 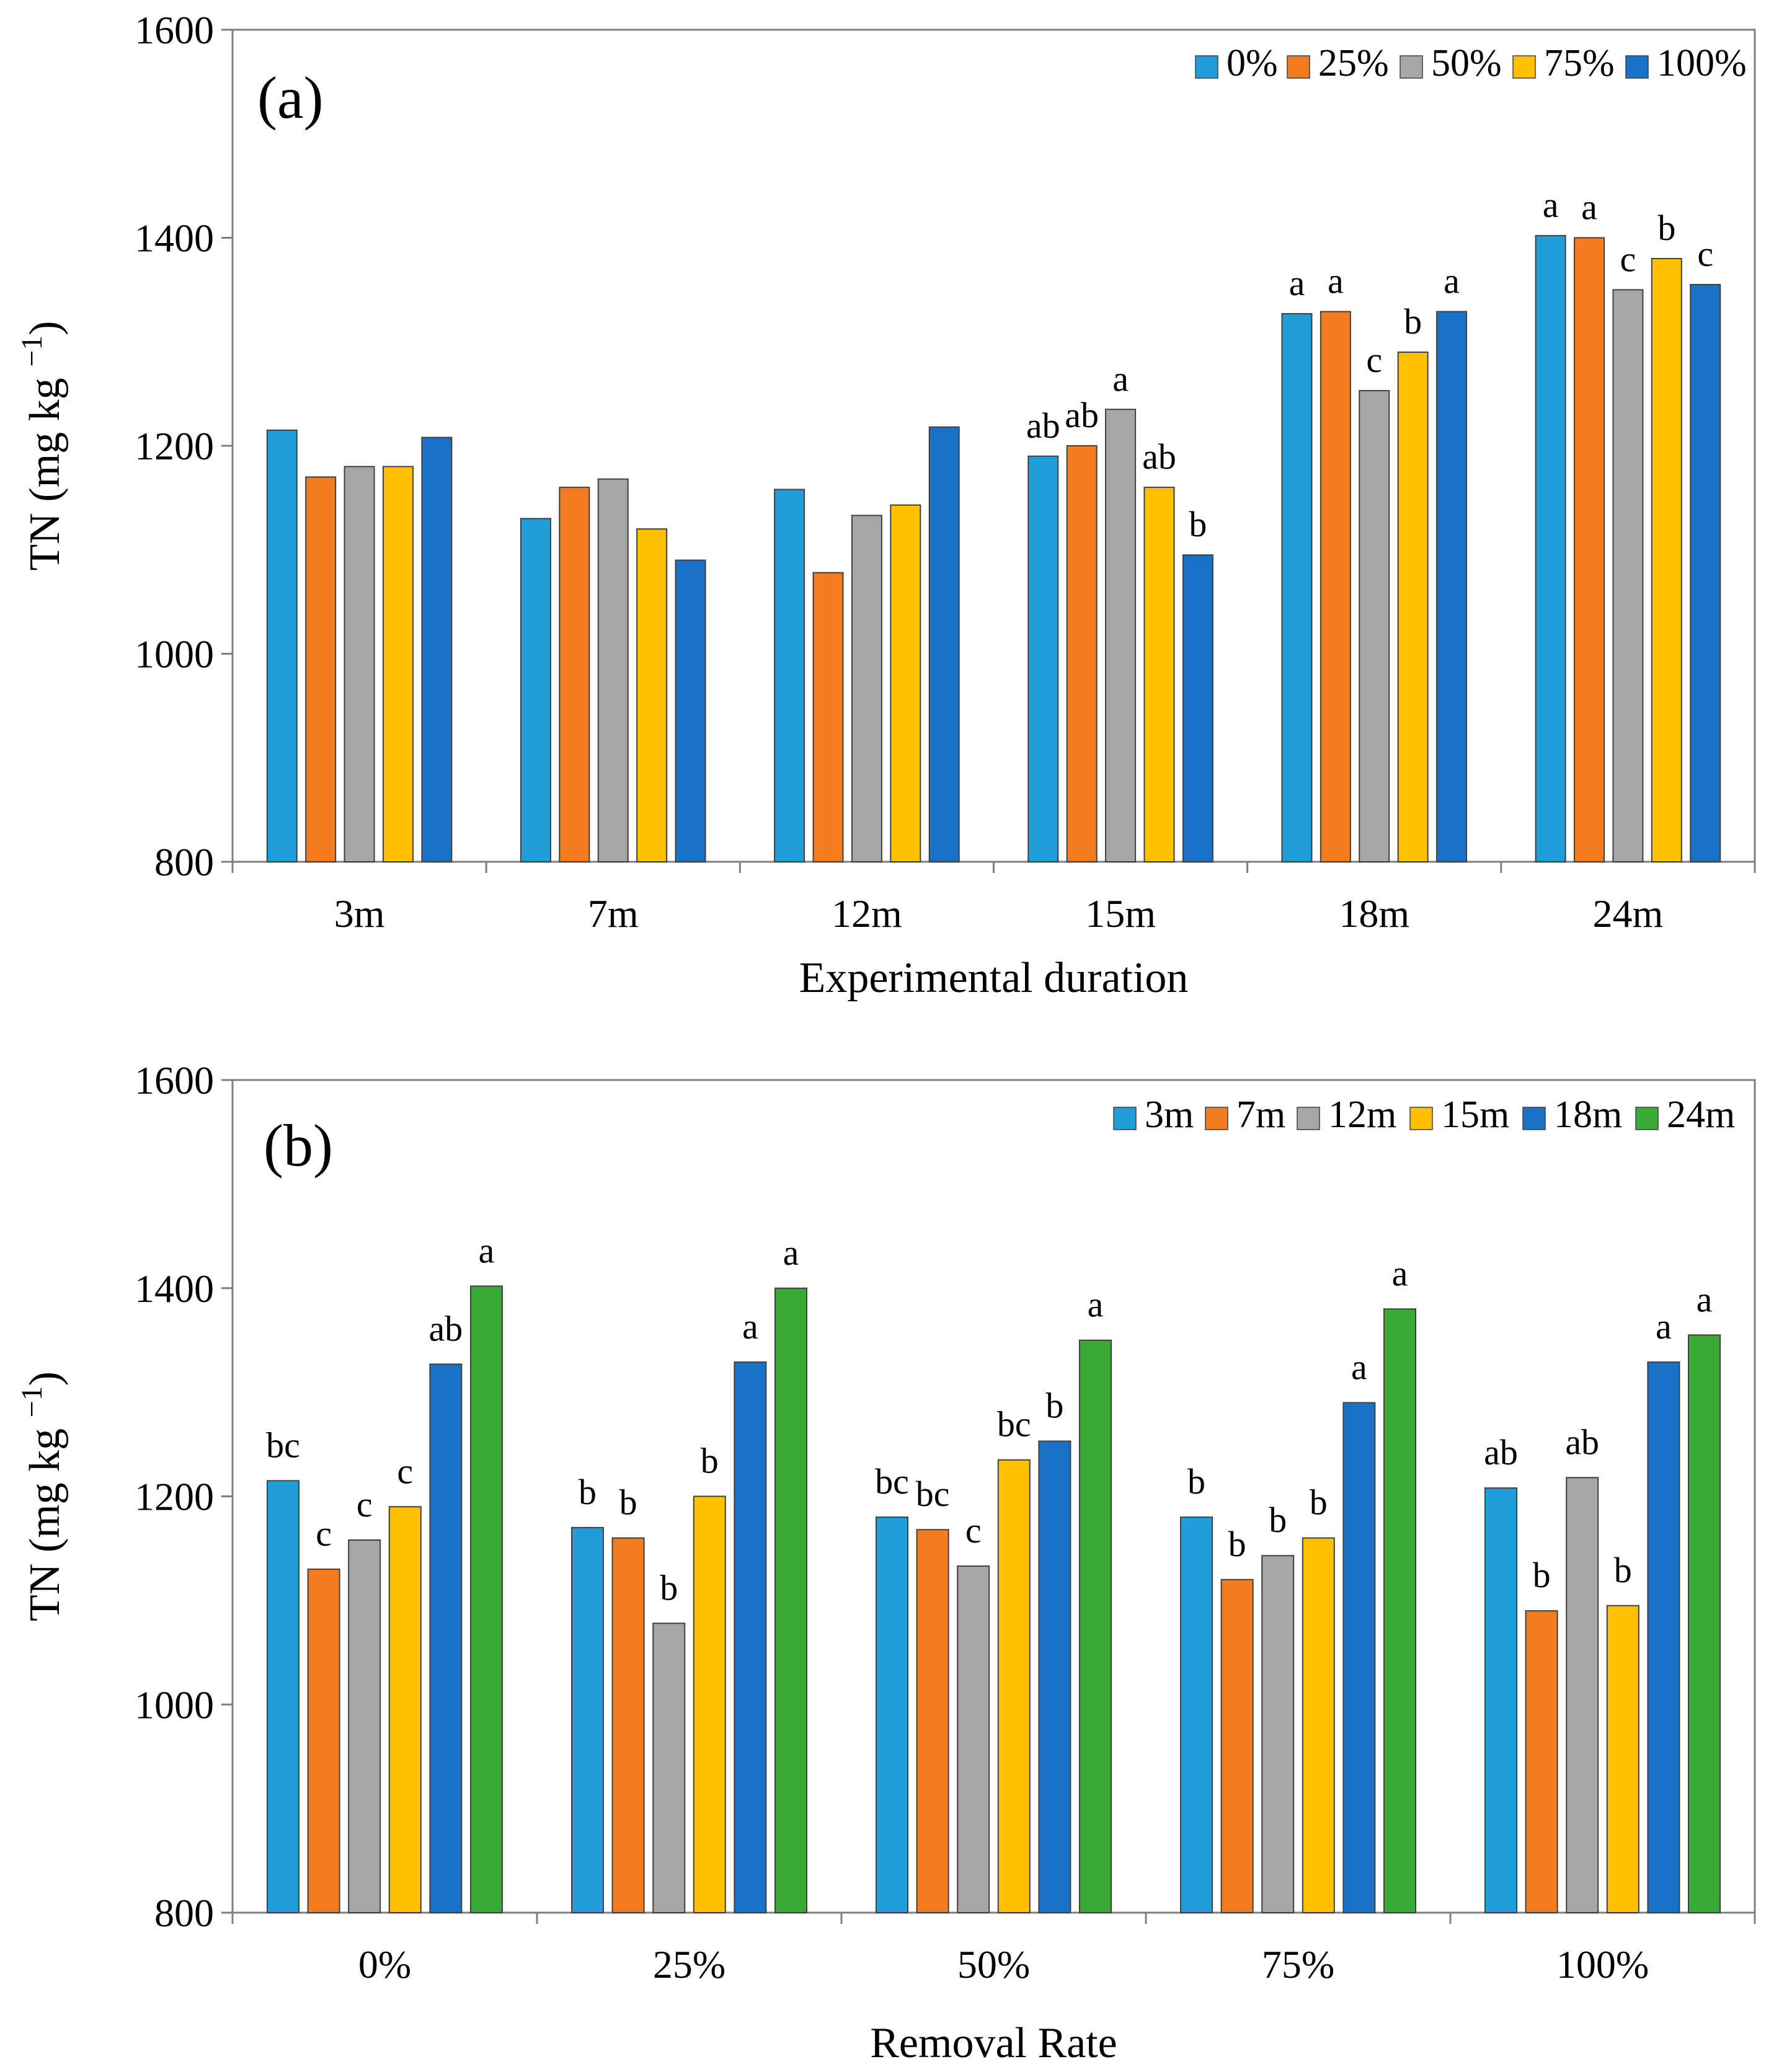 I want to click on bar-0pct-24m, so click(x=1550, y=548).